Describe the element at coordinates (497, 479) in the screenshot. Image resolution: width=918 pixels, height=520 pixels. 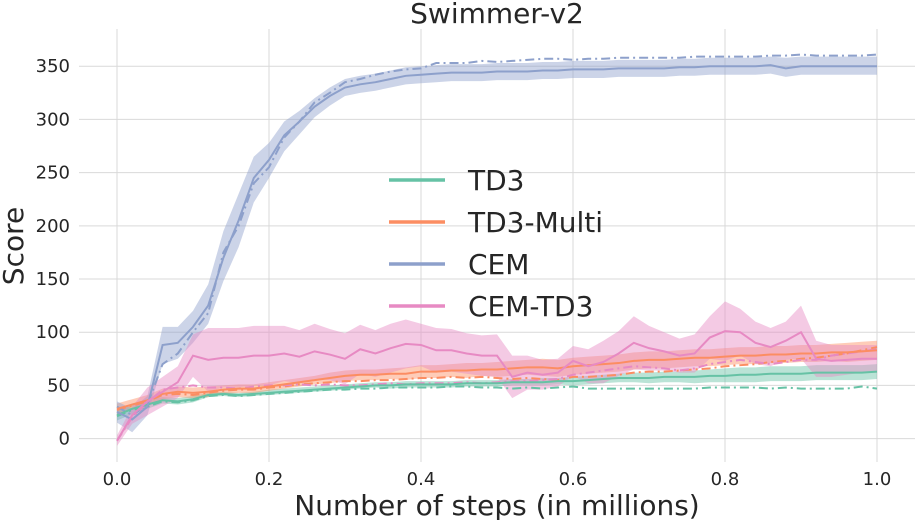
I see `x-tick-labels: 0.0 0.2 0.4 0.6 0.8 1.0` at that location.